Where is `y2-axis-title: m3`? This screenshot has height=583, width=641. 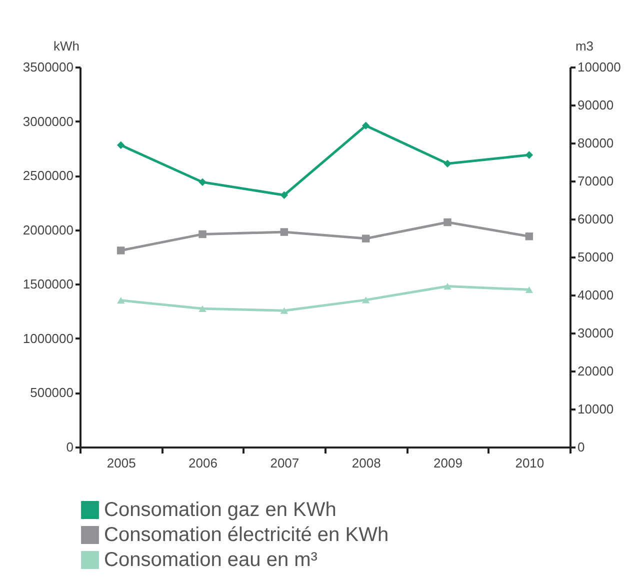 y2-axis-title: m3 is located at coordinates (584, 46).